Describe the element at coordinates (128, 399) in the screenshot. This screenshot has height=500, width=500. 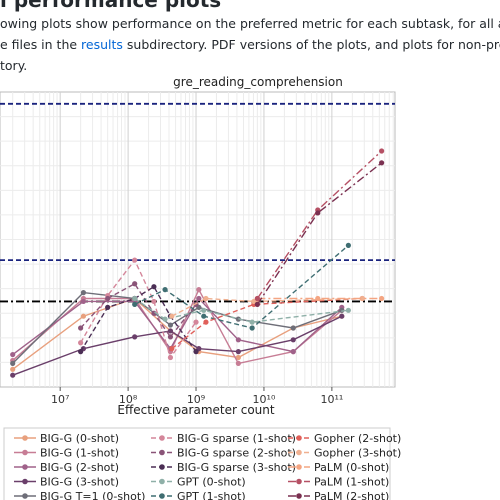
I see `x-tick-label: 10⁸` at that location.